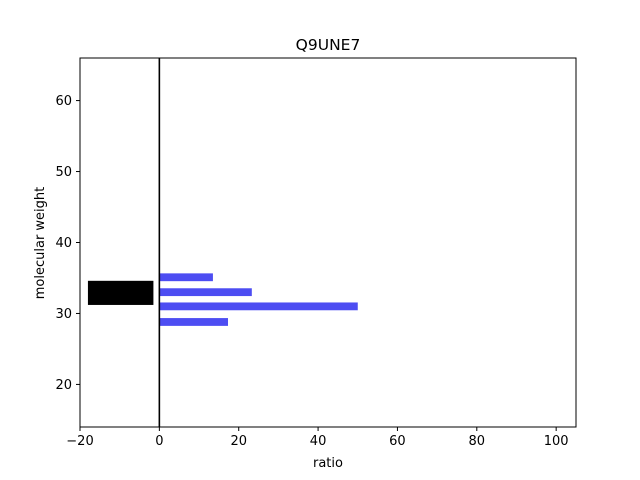 This screenshot has height=480, width=640. Describe the element at coordinates (63, 172) in the screenshot. I see `y-tick-label: 50` at that location.